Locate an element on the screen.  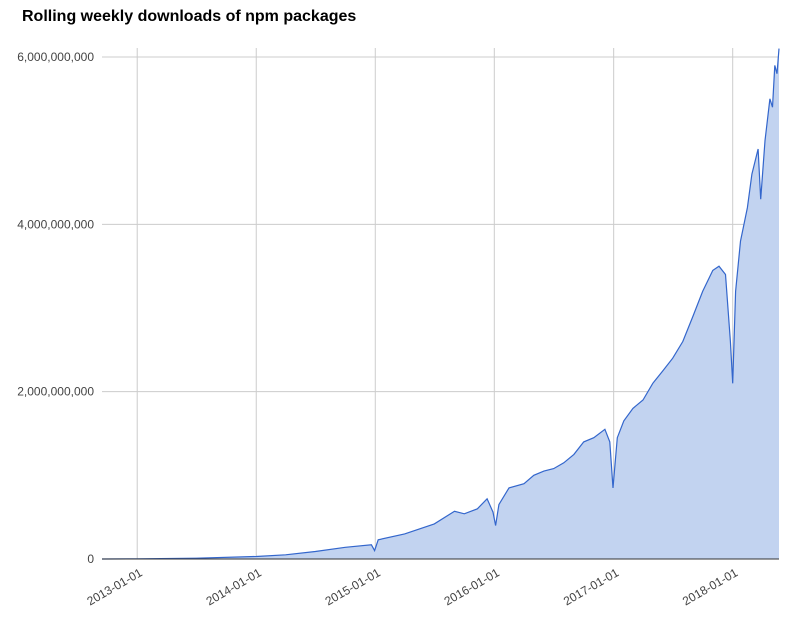
y-tick-label: 0 is located at coordinates (90, 559).